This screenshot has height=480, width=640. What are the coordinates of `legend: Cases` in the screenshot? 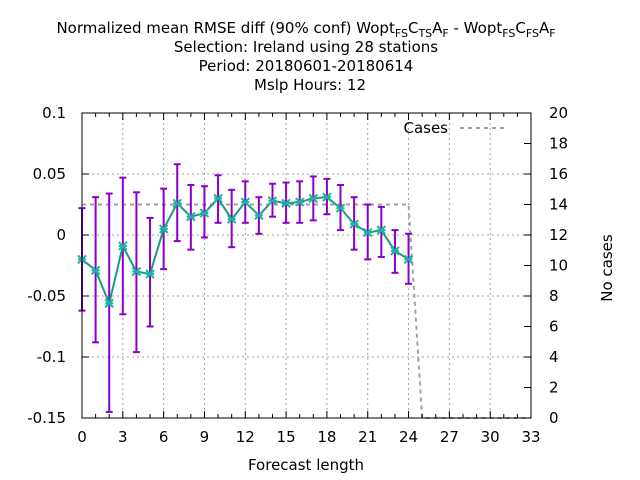 It's located at (454, 128).